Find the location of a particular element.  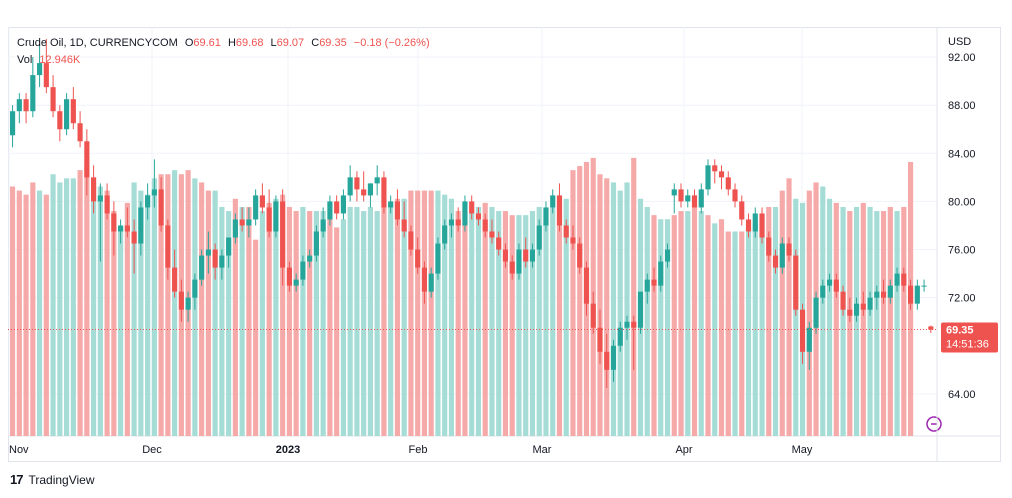

tradingview-logo-icon: 17 is located at coordinates (17, 479).